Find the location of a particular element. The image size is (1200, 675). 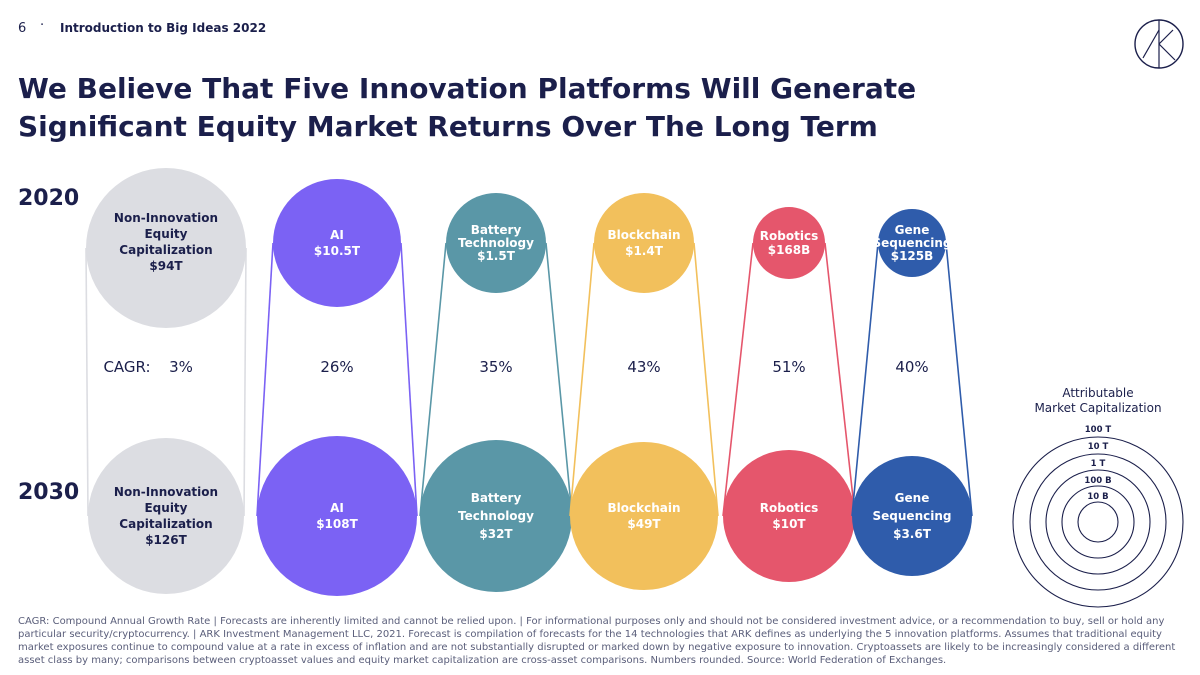

ai-2030-value: $108T is located at coordinates (337, 524).